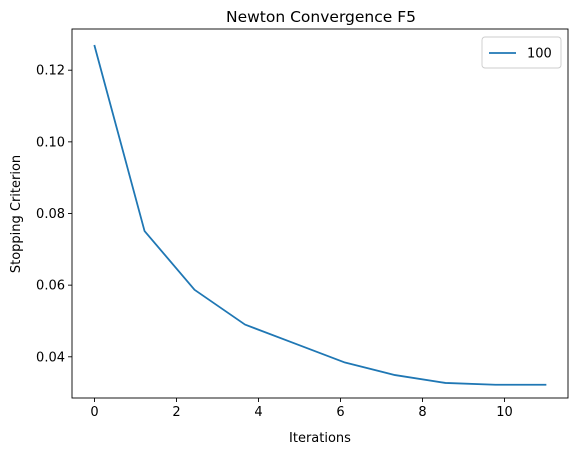 The height and width of the screenshot is (455, 576). What do you see at coordinates (504, 412) in the screenshot?
I see `x-tick-label: 10` at bounding box center [504, 412].